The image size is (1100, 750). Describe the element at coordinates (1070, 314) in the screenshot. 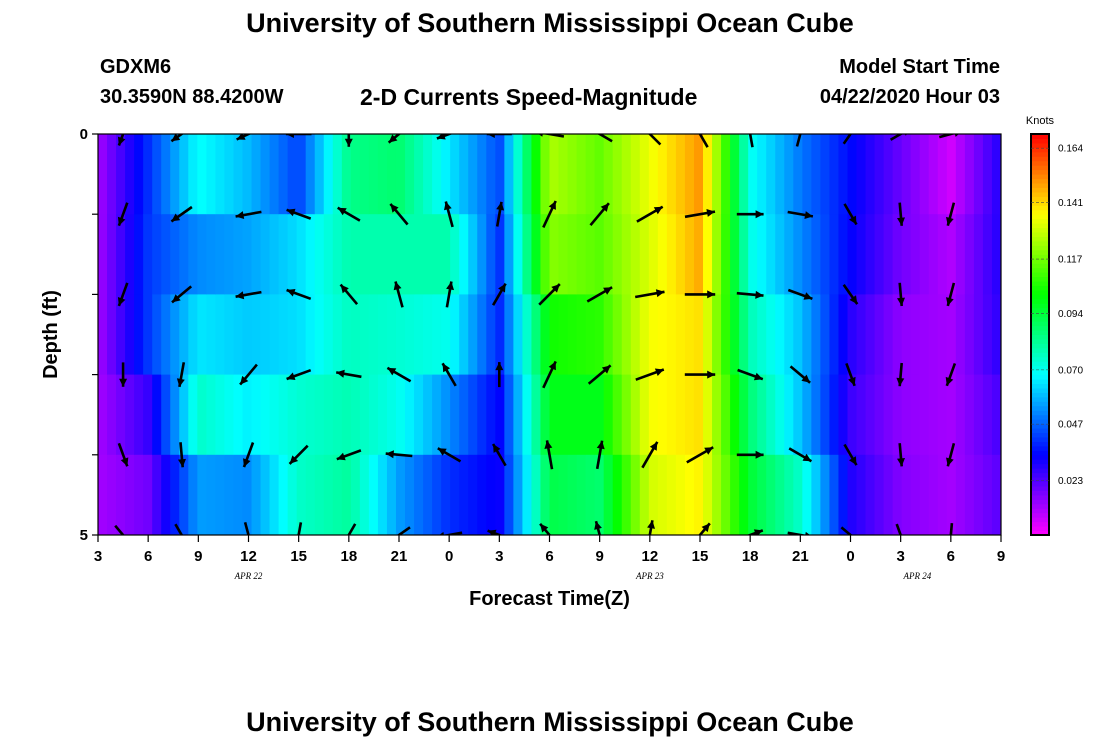

I see `colorbar-tick-label: 0.094` at that location.